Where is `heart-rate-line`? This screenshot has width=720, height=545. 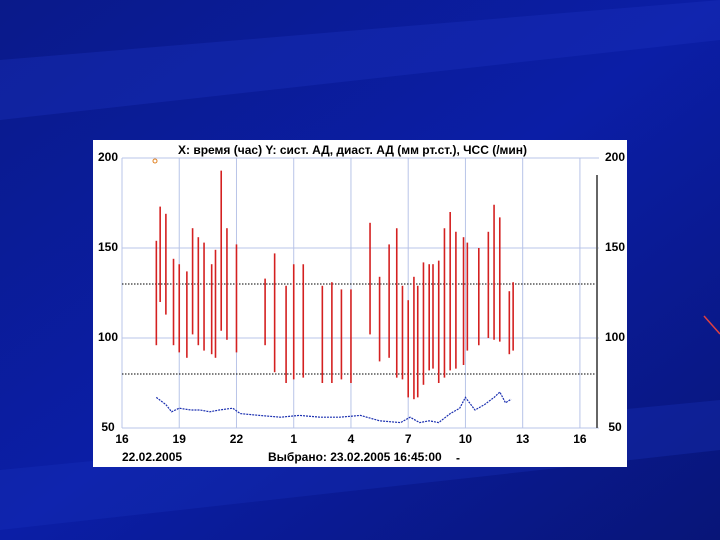 heart-rate-line is located at coordinates (333, 407).